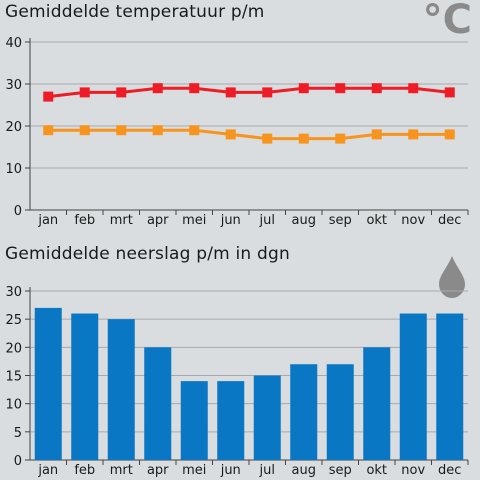 This screenshot has width=480, height=480. Describe the element at coordinates (84, 470) in the screenshot. I see `rain-xtick-label: feb` at that location.